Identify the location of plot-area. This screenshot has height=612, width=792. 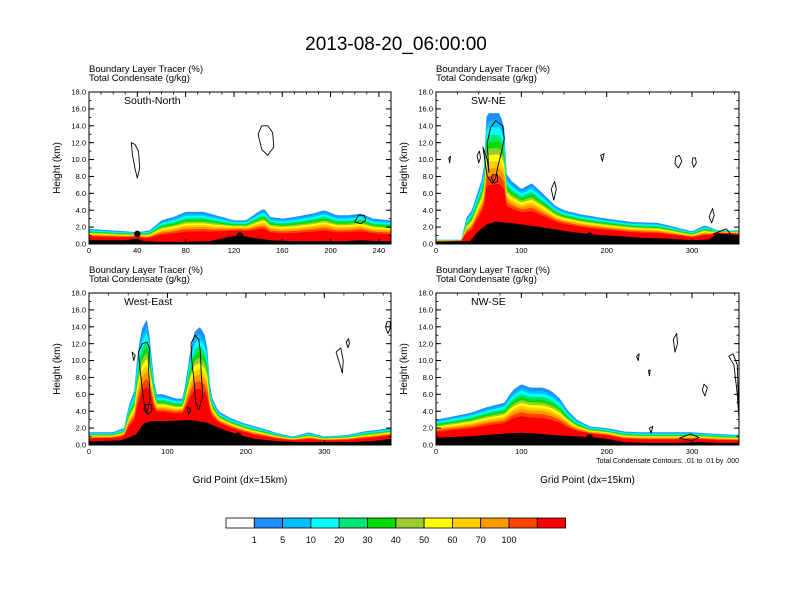
(587, 178).